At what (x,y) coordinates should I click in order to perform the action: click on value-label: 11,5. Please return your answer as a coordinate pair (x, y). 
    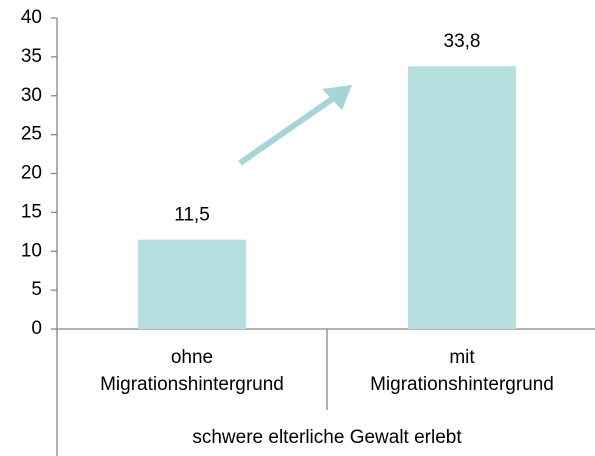
    Looking at the image, I should click on (192, 215).